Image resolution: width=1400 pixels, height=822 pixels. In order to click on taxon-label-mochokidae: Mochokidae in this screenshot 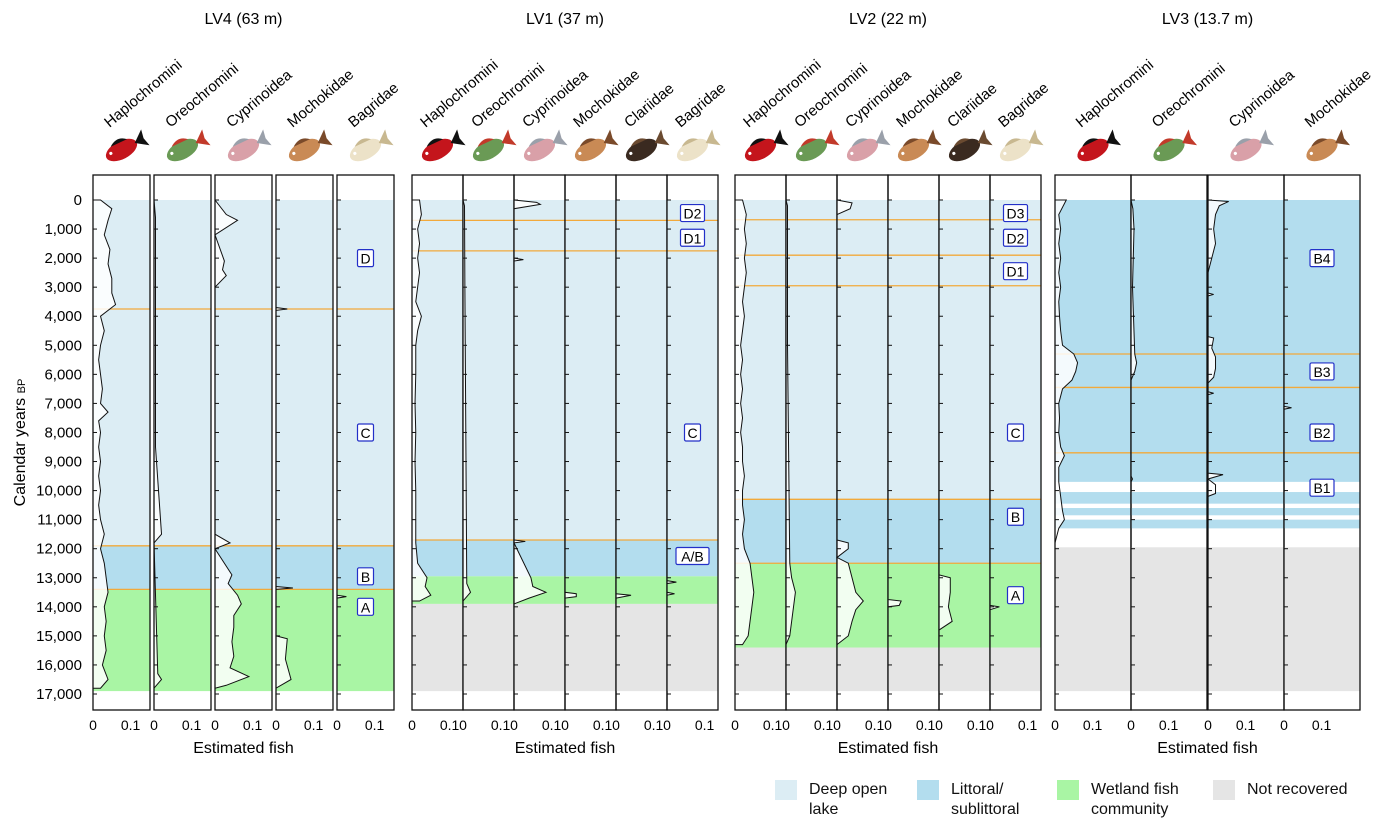, I will do `click(320, 98)`.